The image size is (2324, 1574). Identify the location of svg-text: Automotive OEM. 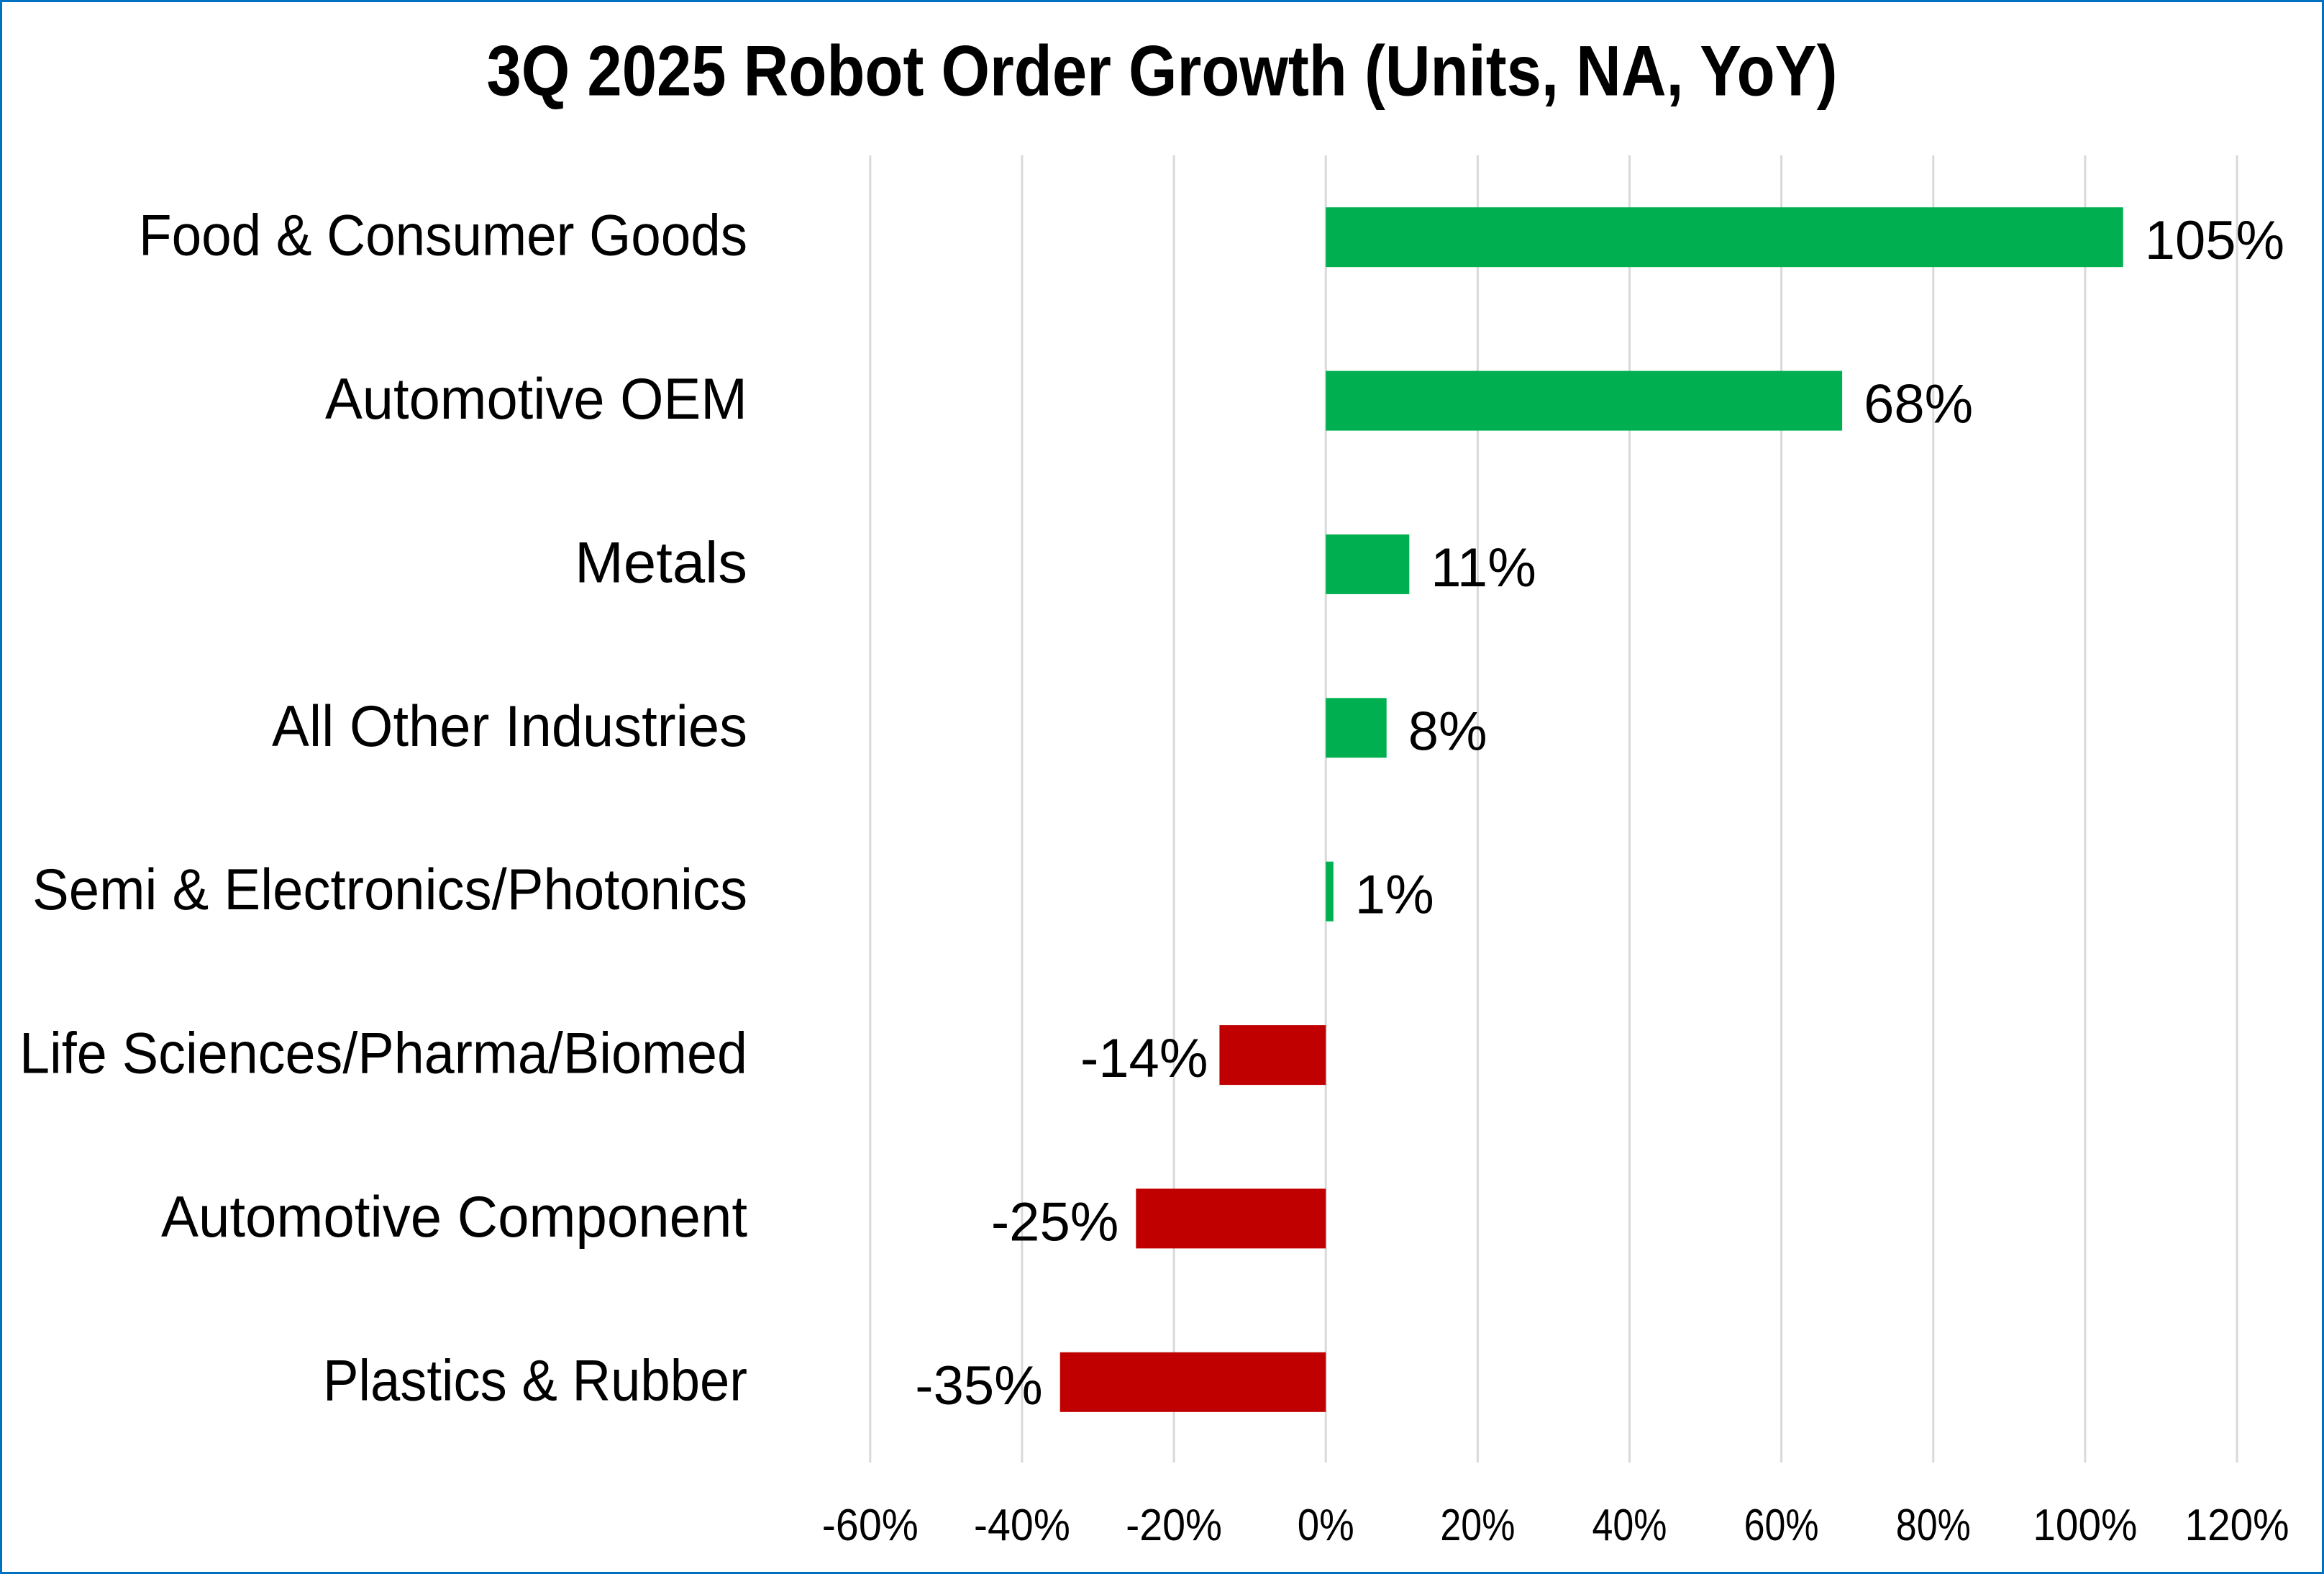
(536, 399).